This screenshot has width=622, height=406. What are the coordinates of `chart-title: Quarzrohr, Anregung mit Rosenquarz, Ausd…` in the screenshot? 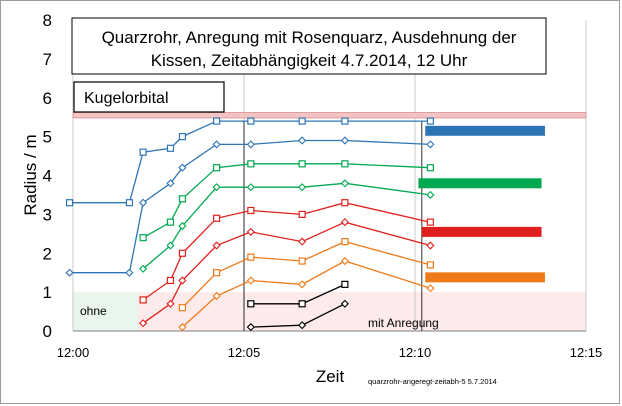 It's located at (309, 49).